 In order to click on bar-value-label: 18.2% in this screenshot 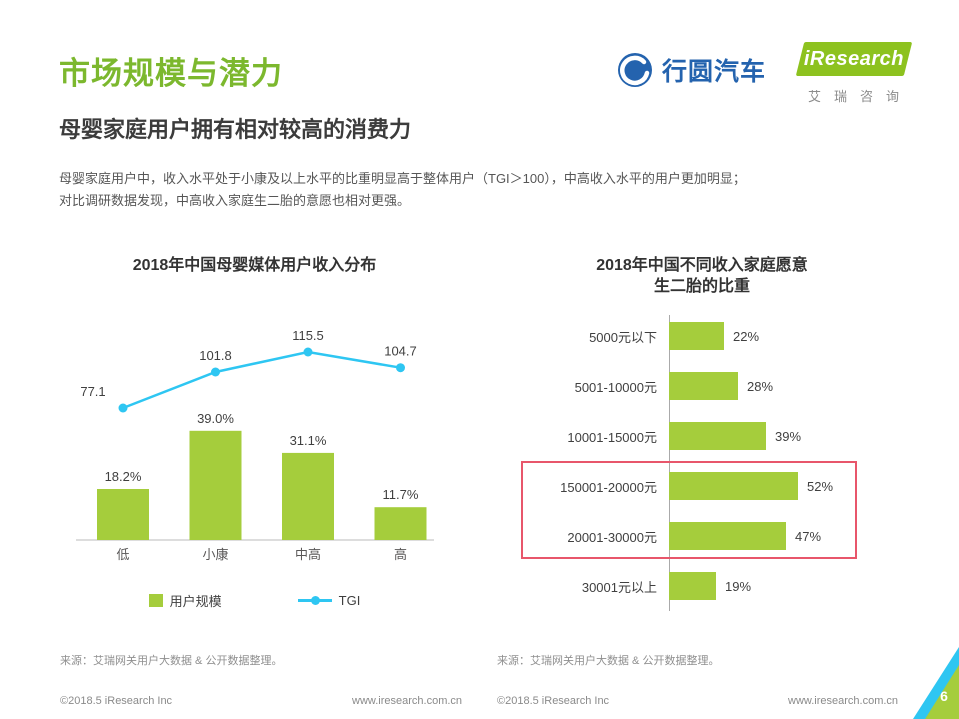, I will do `click(123, 476)`.